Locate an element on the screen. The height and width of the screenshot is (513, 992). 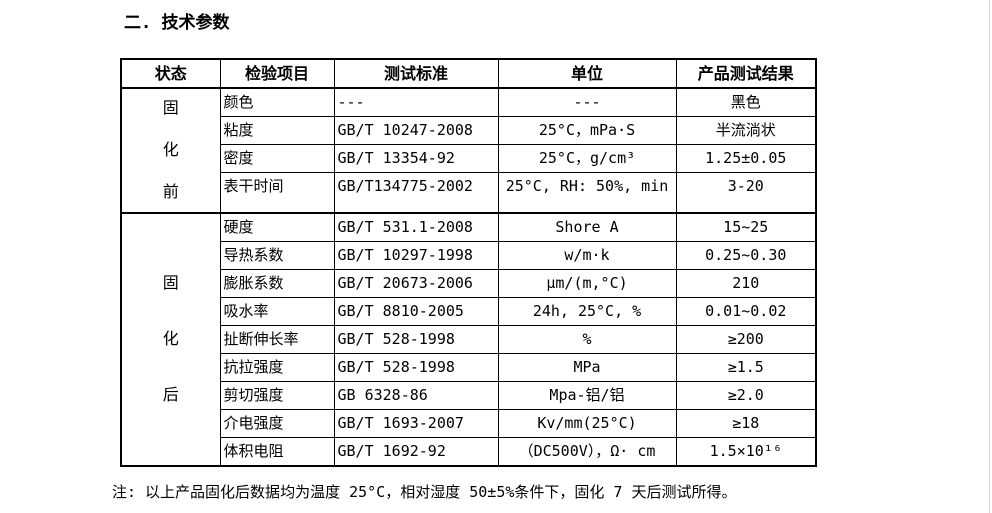
cell-result: 黑色 is located at coordinates (746, 102).